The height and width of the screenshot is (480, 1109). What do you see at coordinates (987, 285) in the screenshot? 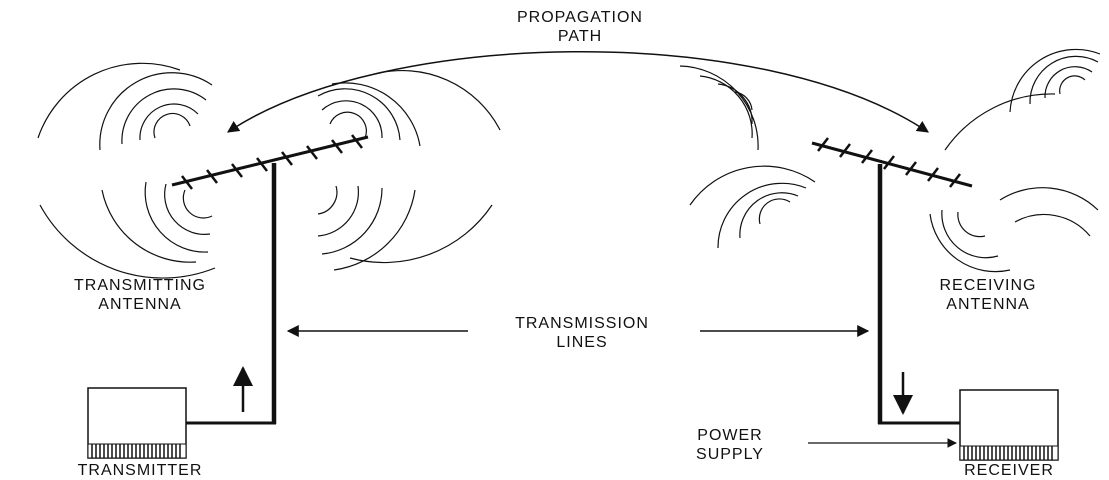
I see `receiving-antenna-label-line1: RECEIVING` at bounding box center [987, 285].